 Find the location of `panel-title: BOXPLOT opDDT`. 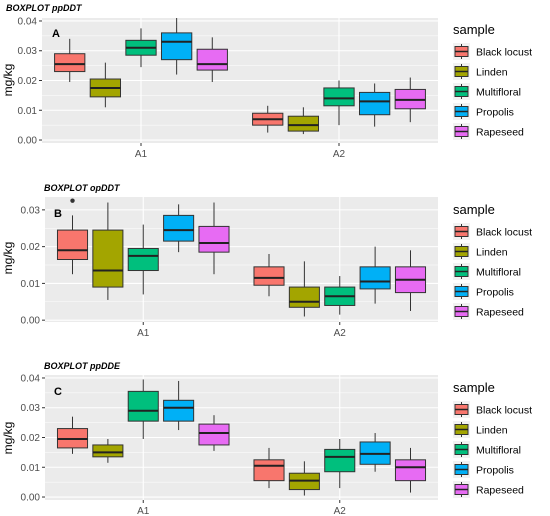

panel-title: BOXPLOT opDDT is located at coordinates (82, 188).